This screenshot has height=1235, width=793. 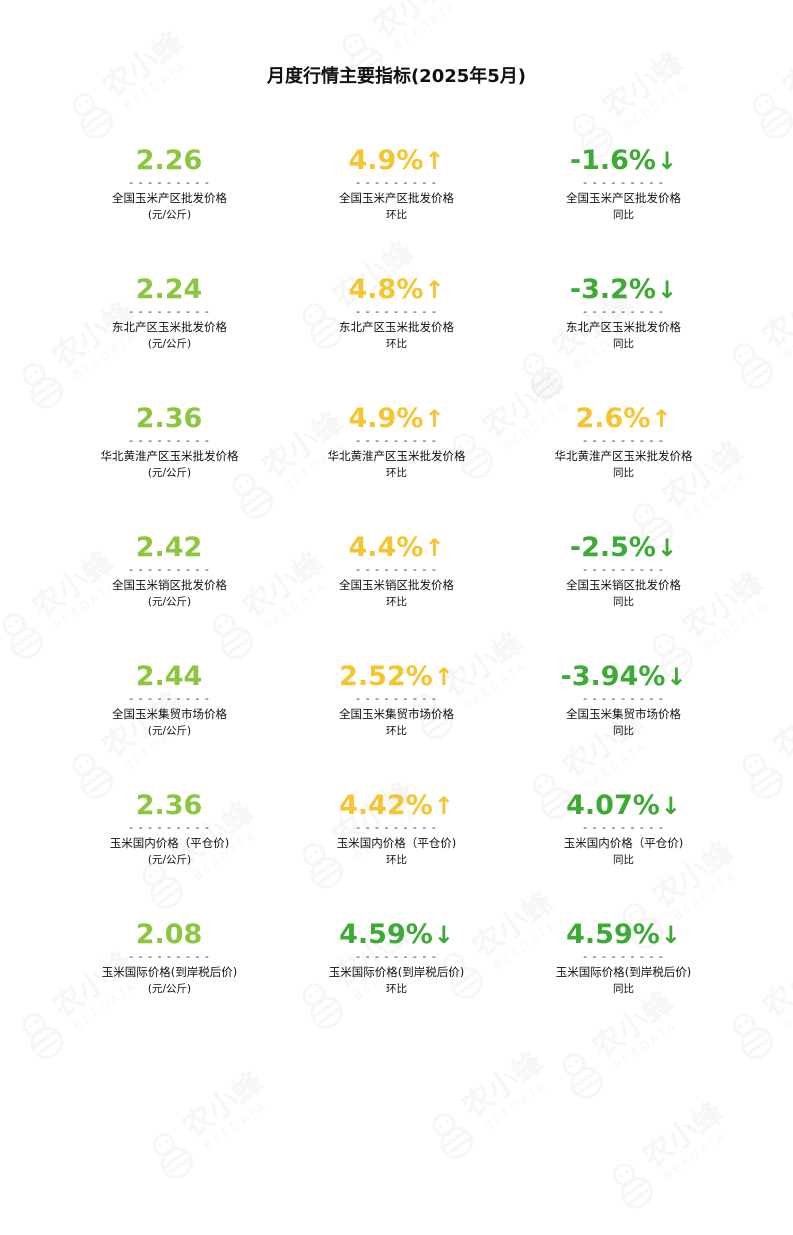 What do you see at coordinates (169, 200) in the screenshot?
I see `indicator-card: 2.26 - - - - - - - - - 全国玉米产区批发价格 (元/公斤)` at bounding box center [169, 200].